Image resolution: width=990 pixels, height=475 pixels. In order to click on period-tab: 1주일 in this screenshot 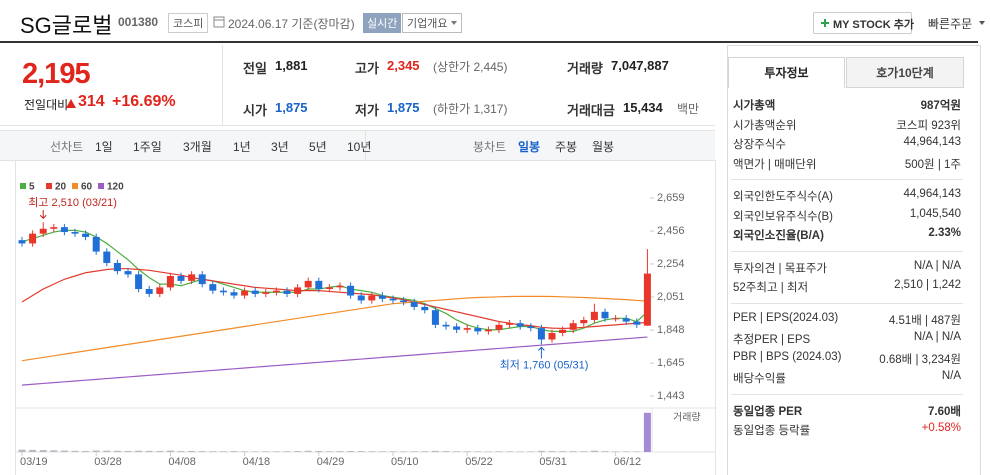, I will do `click(147, 147)`.